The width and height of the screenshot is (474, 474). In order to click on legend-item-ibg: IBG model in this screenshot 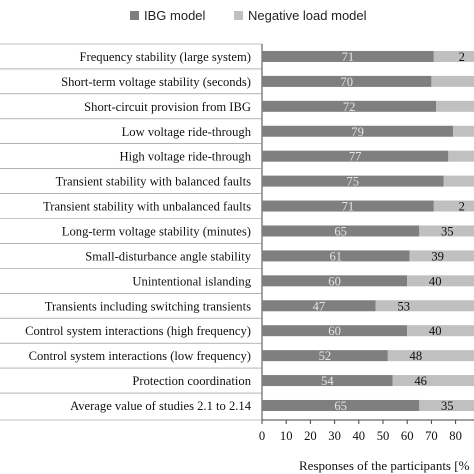, I will do `click(167, 15)`.